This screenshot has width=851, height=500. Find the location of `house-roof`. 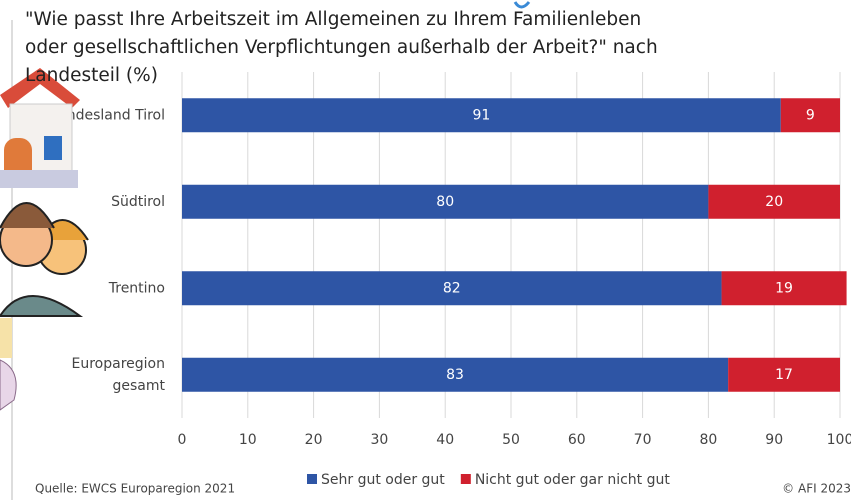

house-roof is located at coordinates (40, 88).